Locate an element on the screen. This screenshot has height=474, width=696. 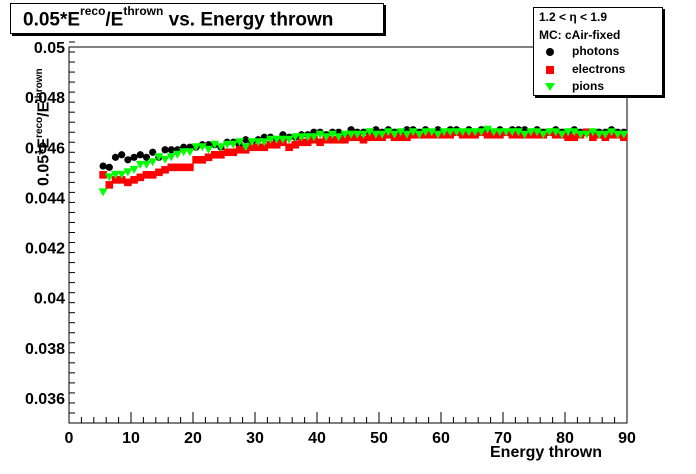
x-tick-label: 90 is located at coordinates (627, 438).